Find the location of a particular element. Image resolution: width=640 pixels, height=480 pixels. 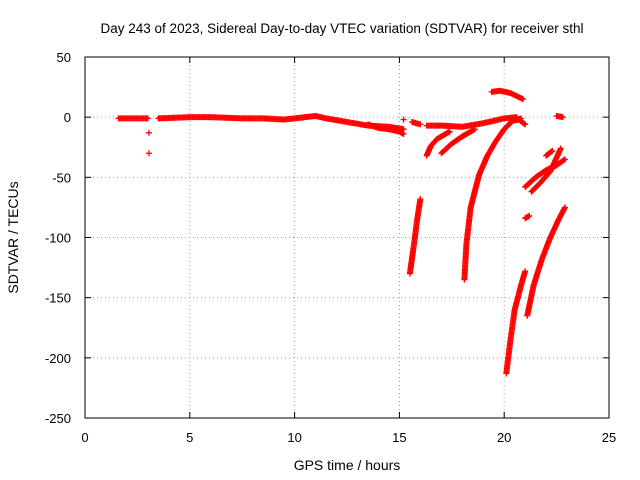

y-tick-label: -200 is located at coordinates (58, 358).